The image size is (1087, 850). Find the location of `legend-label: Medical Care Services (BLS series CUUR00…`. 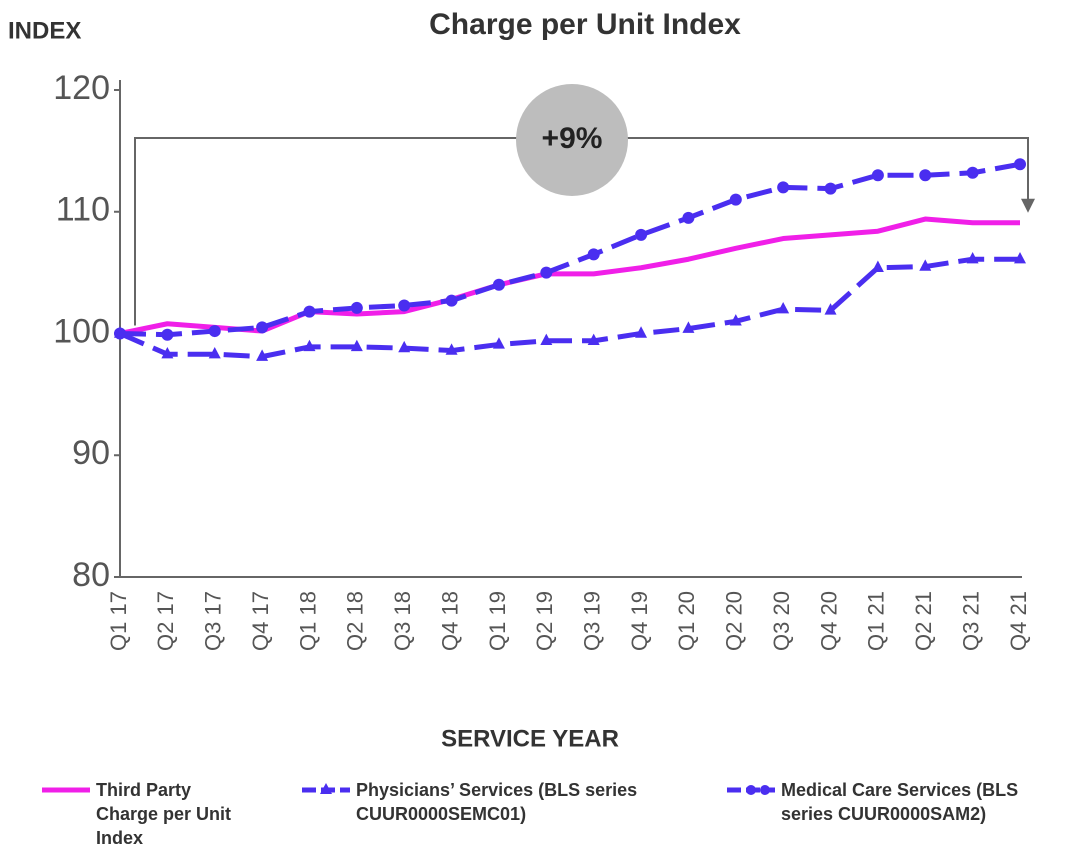

legend-label: Medical Care Services (BLS series CUUR00… is located at coordinates (900, 802).